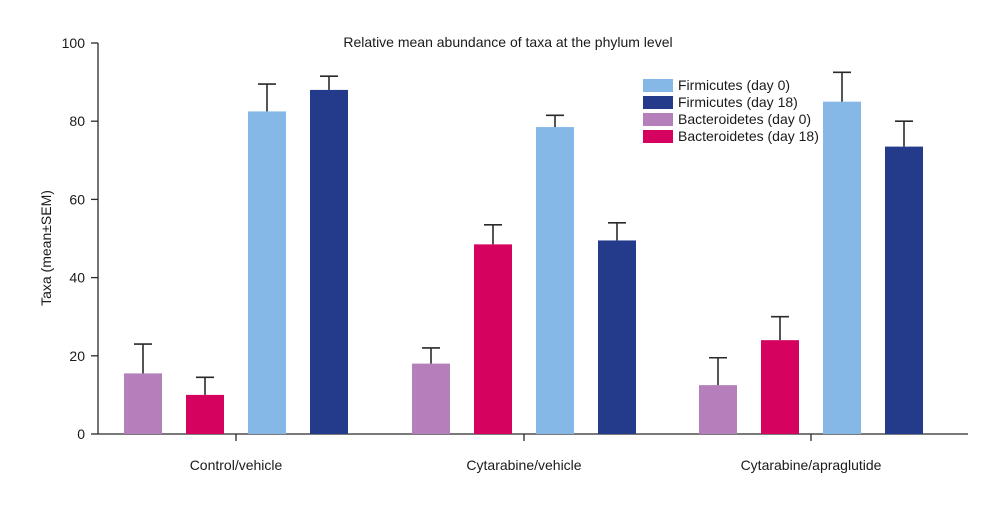  I want to click on x-category-label: Cytarabine/vehicle, so click(523, 465).